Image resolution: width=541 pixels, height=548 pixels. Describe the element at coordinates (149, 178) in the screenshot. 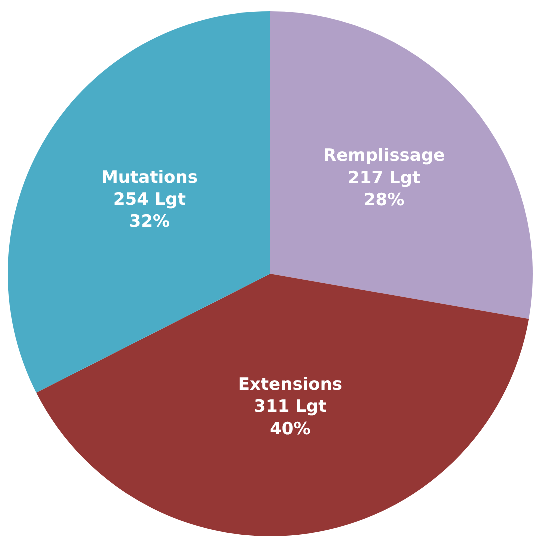

I see `slice-label: Mutations` at that location.